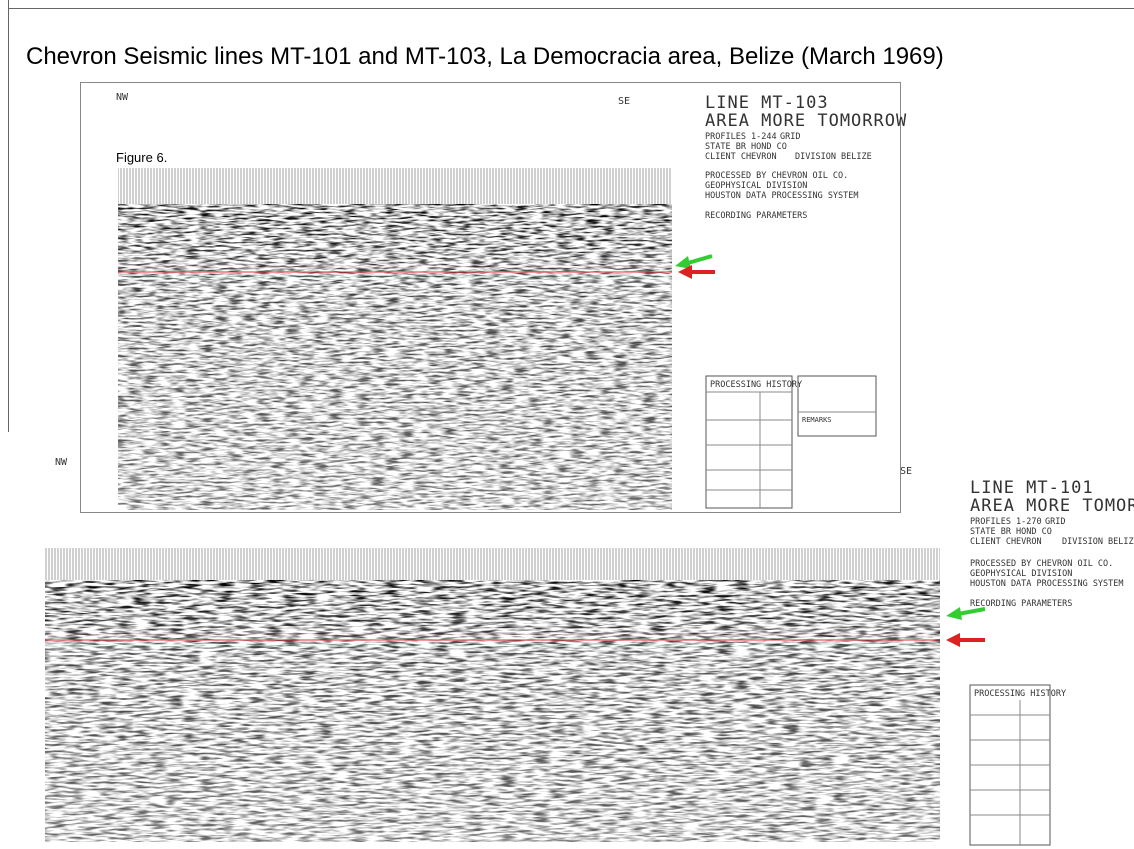 The image size is (1134, 849). What do you see at coordinates (837, 406) in the screenshot?
I see `remarks-box` at bounding box center [837, 406].